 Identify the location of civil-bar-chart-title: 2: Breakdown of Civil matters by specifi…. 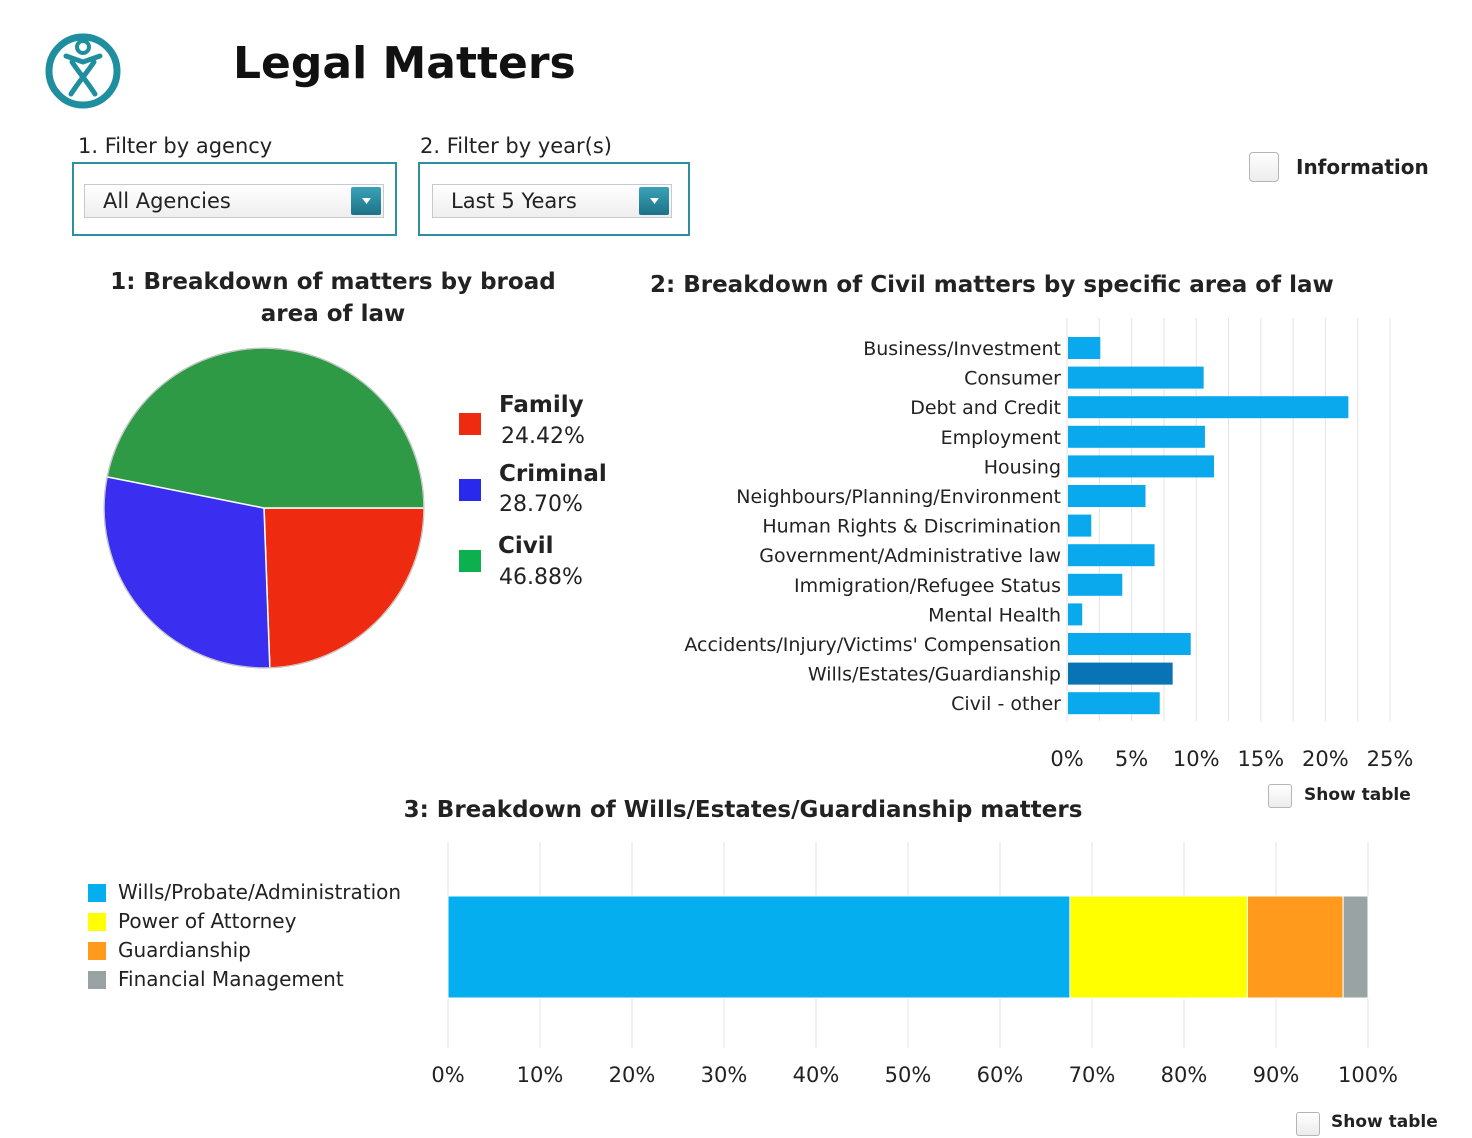
(992, 285).